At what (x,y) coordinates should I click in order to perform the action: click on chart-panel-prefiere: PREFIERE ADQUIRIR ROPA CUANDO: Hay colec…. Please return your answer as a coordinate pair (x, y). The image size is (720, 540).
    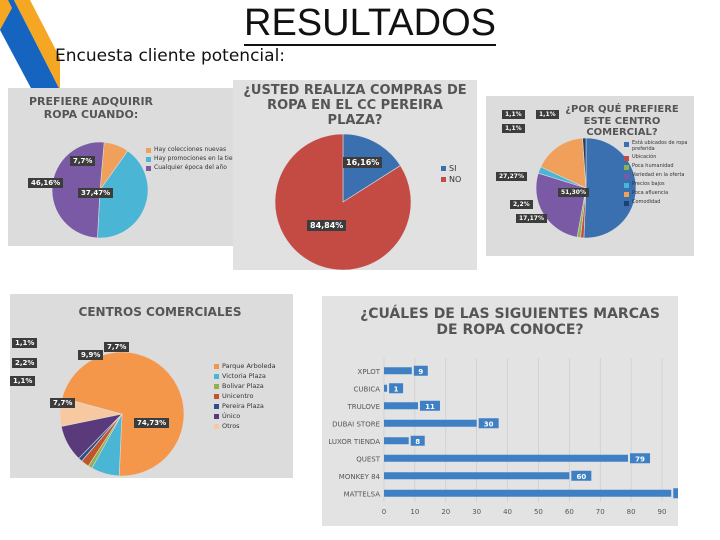
    Looking at the image, I should click on (131, 167).